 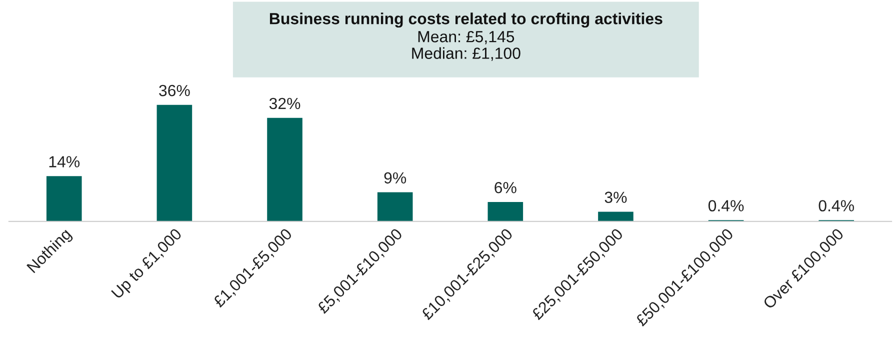 I want to click on data-label: 14%, so click(x=64, y=162).